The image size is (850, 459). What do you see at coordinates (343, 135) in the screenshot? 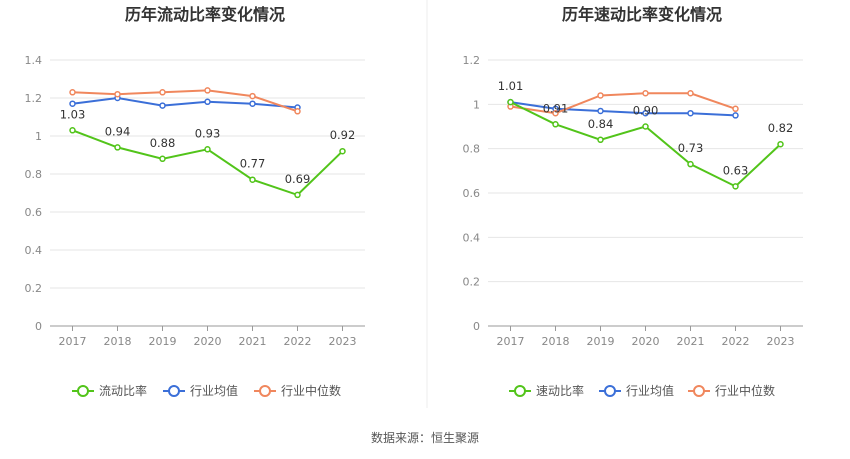
I see `data-label: 0.92` at bounding box center [343, 135].